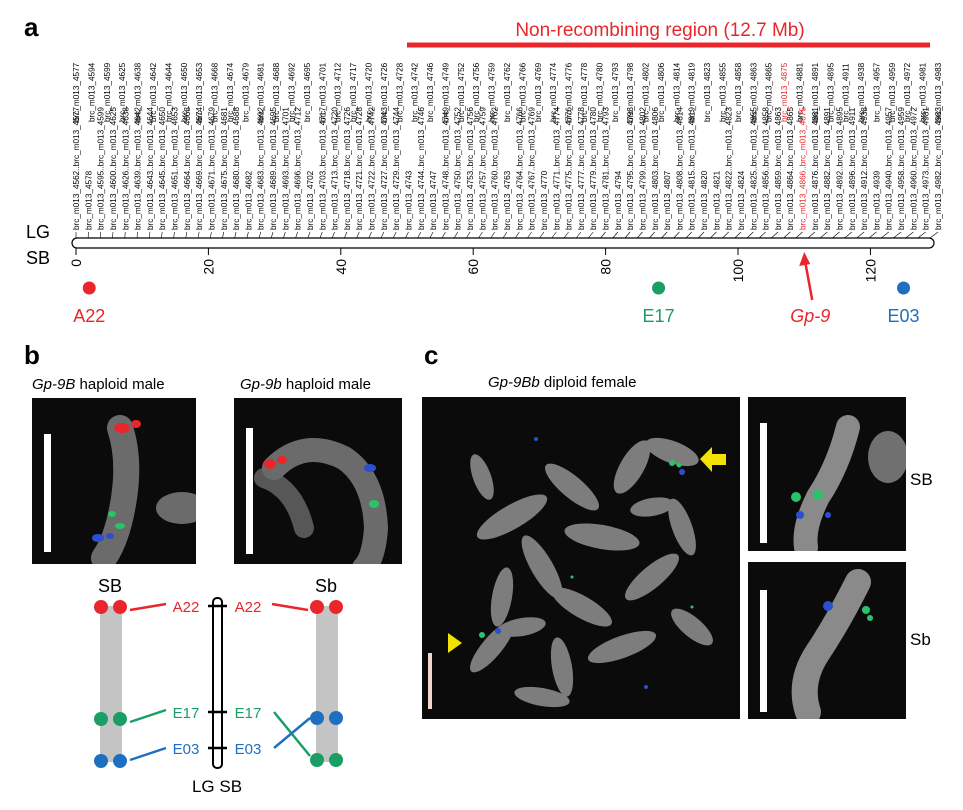 Image resolution: width=963 pixels, height=810 pixels. I want to click on marker-label: brc_m013_4638, so click(138, 92).